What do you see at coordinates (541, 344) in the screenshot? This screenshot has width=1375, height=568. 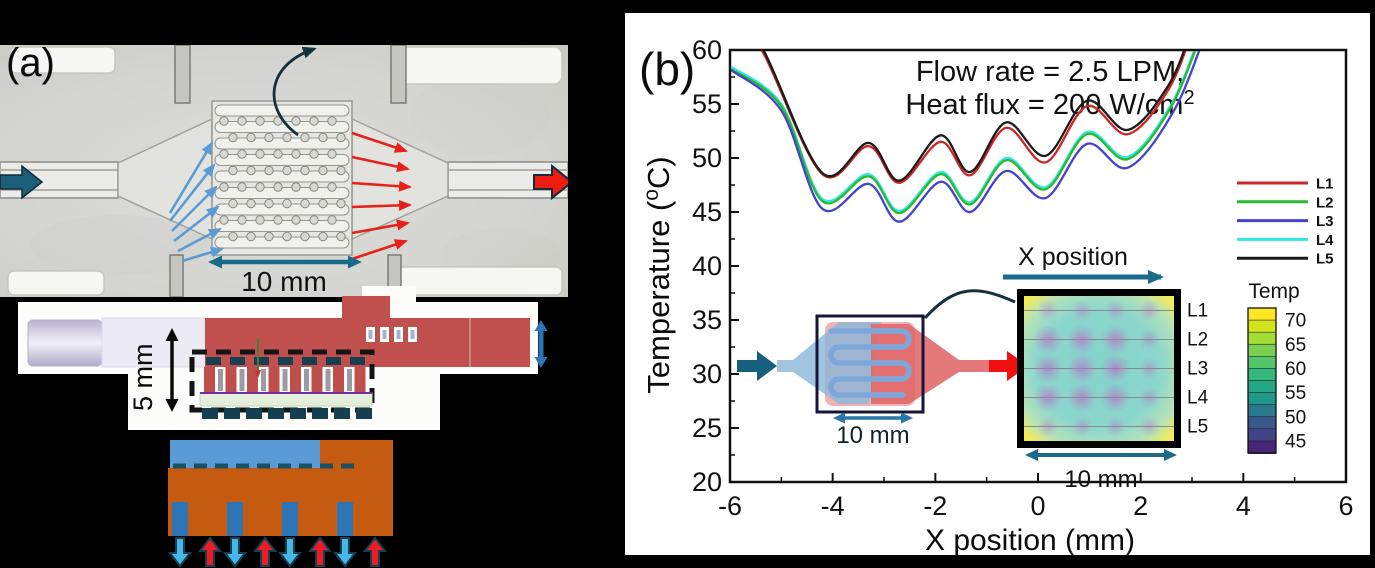 I see `channel-height-arrow` at bounding box center [541, 344].